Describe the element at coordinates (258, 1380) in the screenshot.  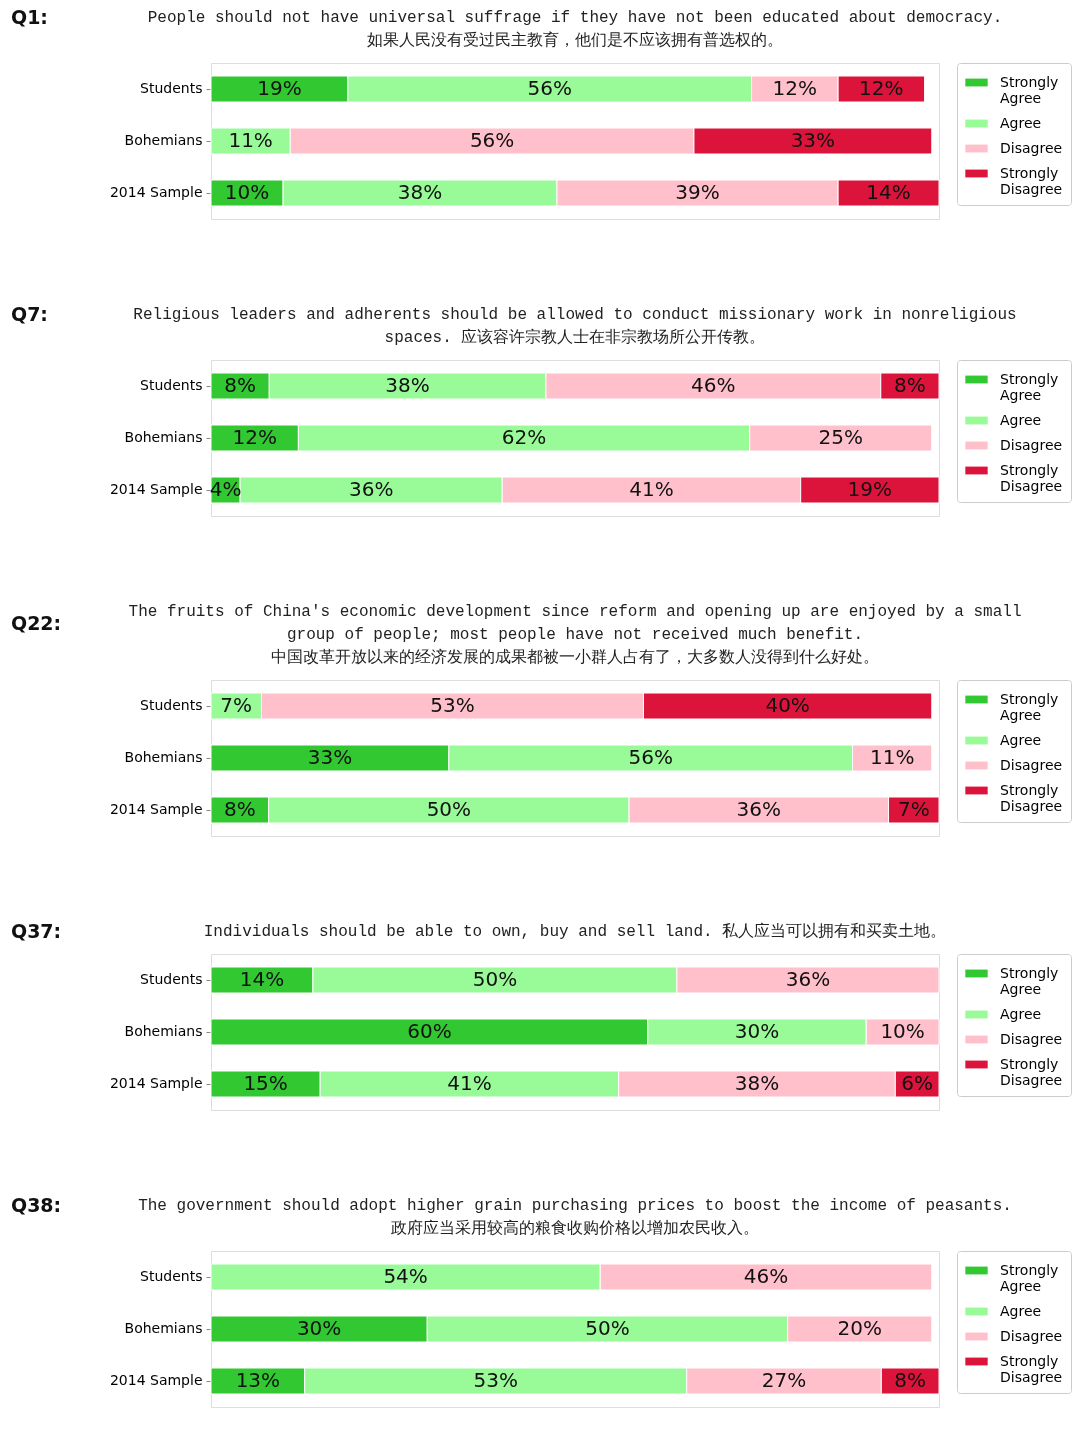
I see `data-label: 13%` at that location.